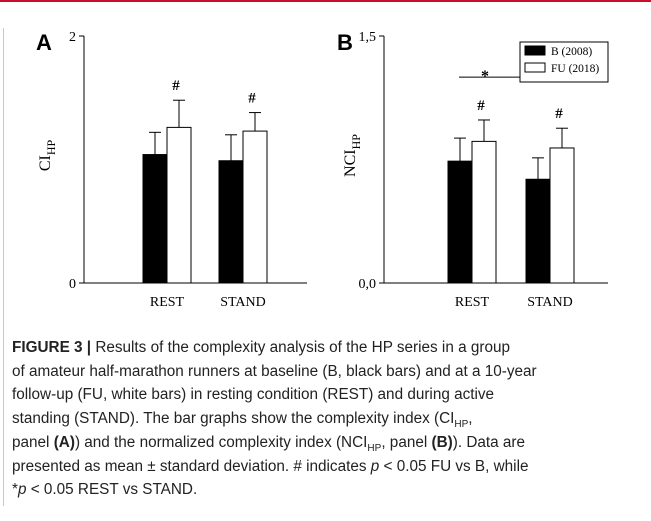  What do you see at coordinates (374, 448) in the screenshot?
I see `caption-nci-sub: HP` at bounding box center [374, 448].